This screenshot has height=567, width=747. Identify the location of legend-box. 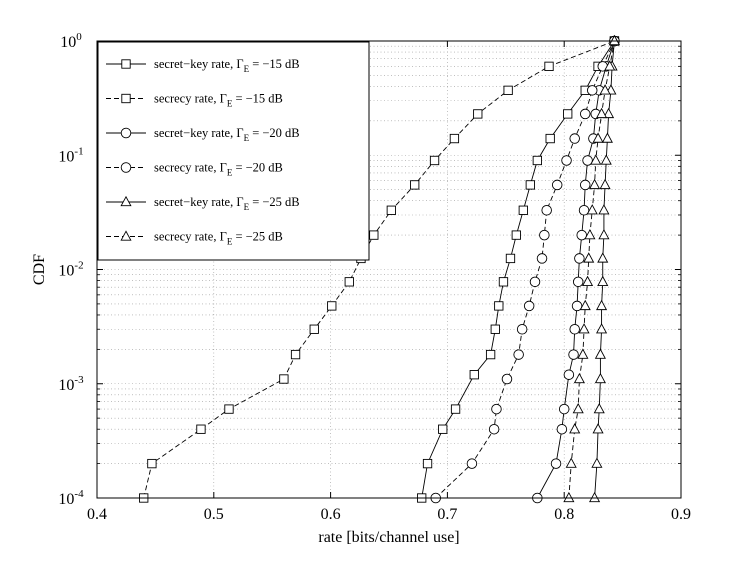
(233, 151).